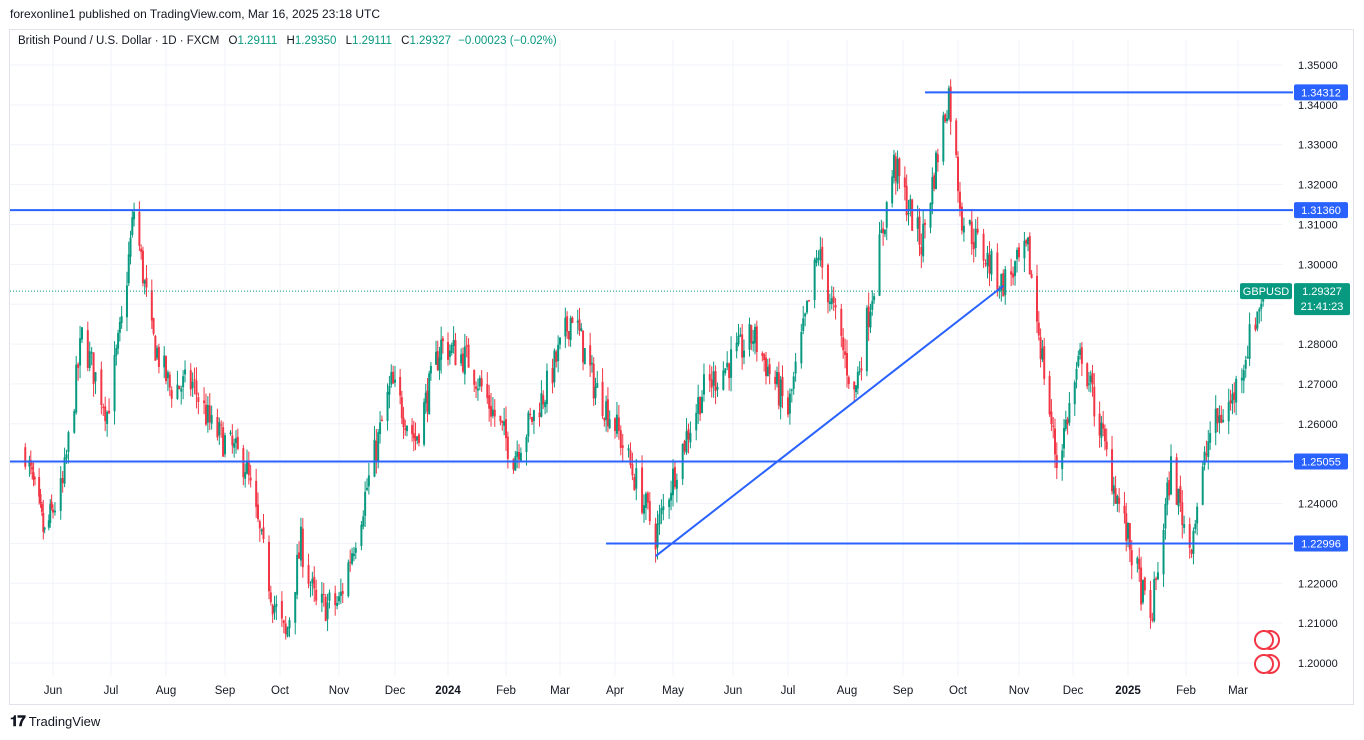 The image size is (1364, 740). Describe the element at coordinates (1318, 505) in the screenshot. I see `price-tick-label: 1.24000` at that location.